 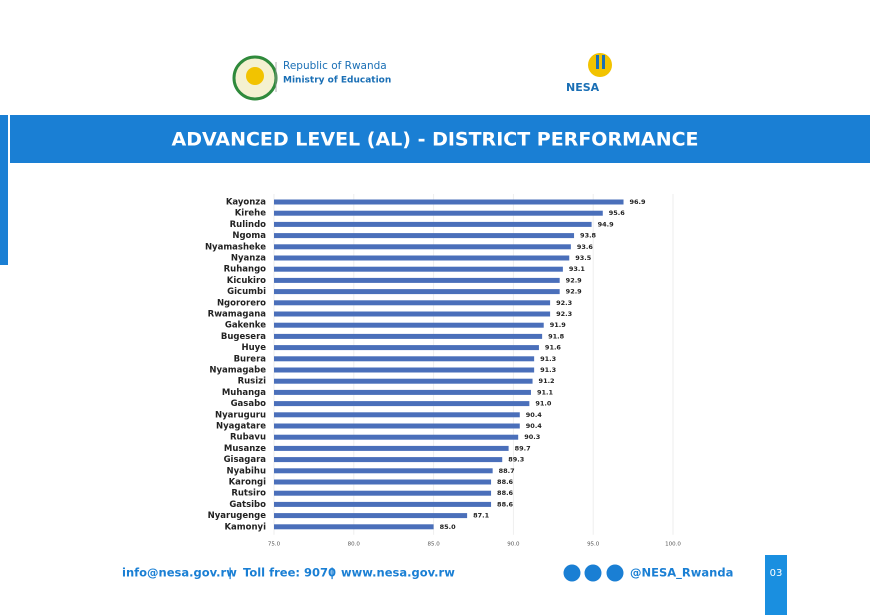 I want to click on x-icon, so click(x=572, y=573).